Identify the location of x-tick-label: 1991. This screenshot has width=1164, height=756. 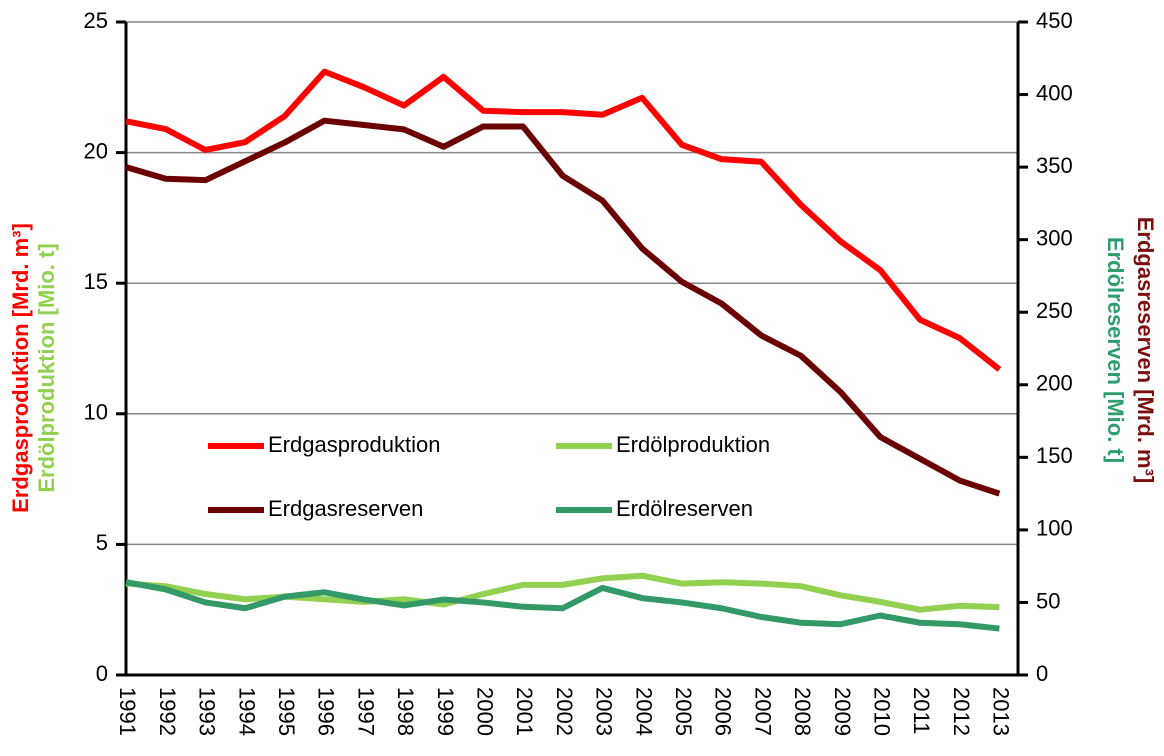
(127, 711).